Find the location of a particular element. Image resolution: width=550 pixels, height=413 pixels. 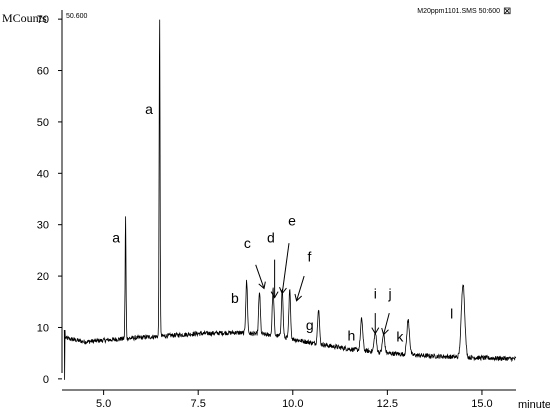

peak-label: g is located at coordinates (310, 325).